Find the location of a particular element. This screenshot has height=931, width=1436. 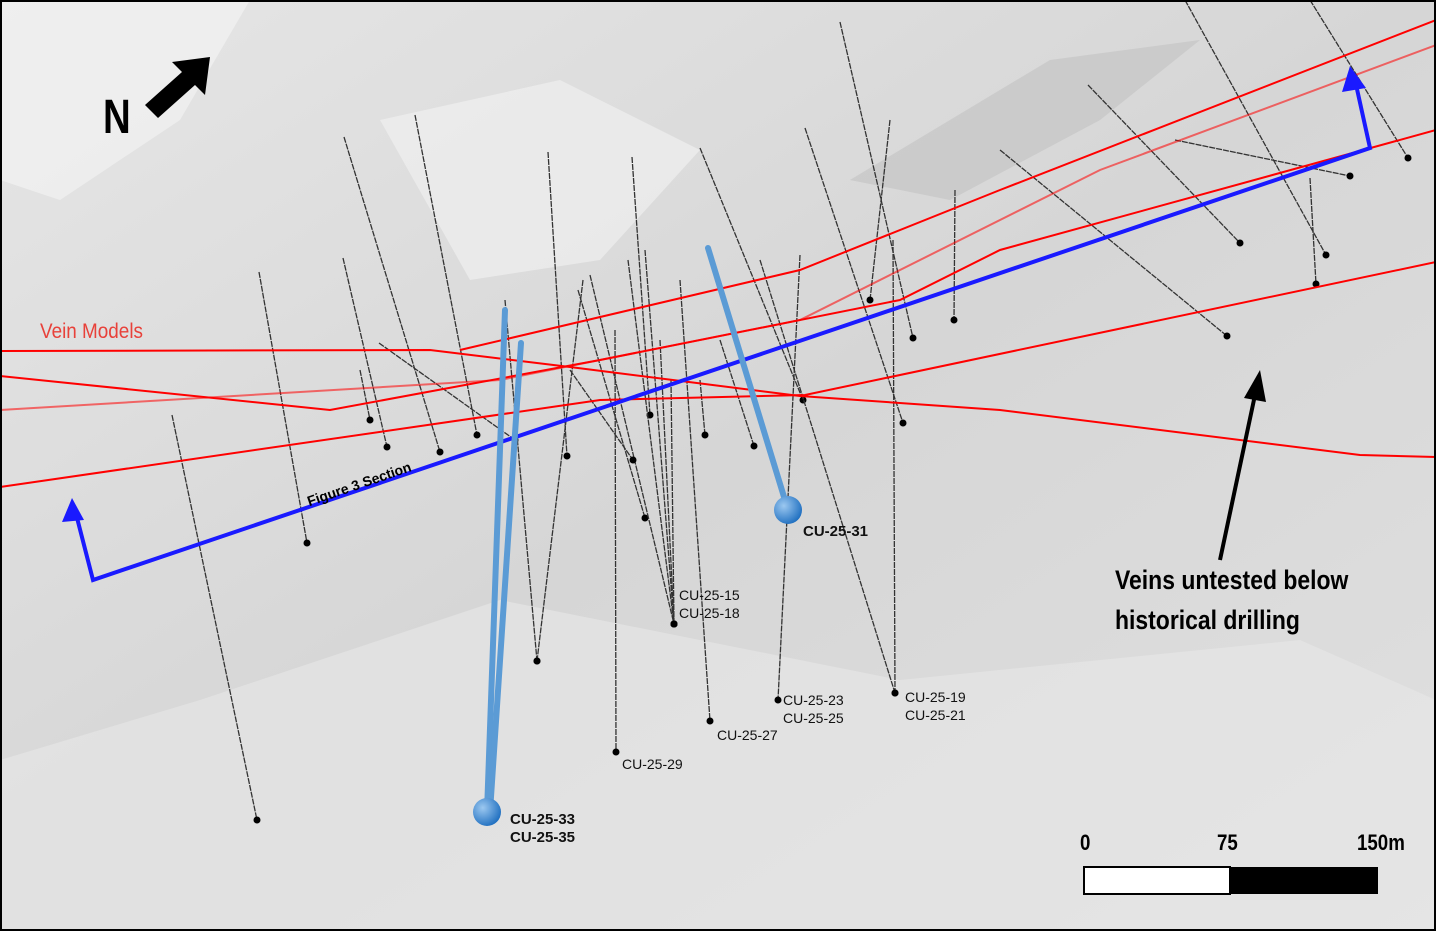

hole-label-cu-25-19-21: CU-25-19 CU-25-21 is located at coordinates (935, 706).